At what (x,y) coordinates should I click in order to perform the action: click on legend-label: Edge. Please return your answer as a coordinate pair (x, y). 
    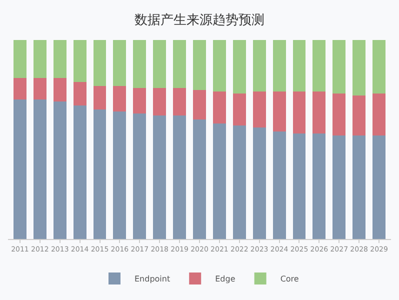
    Looking at the image, I should click on (225, 279).